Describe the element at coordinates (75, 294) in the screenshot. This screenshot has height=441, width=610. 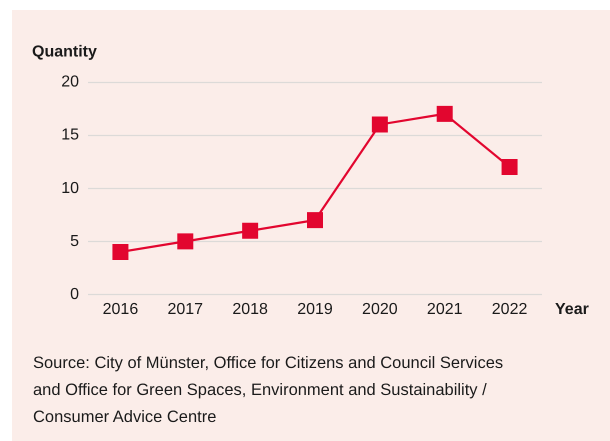
I see `y-tick-label: 0` at that location.